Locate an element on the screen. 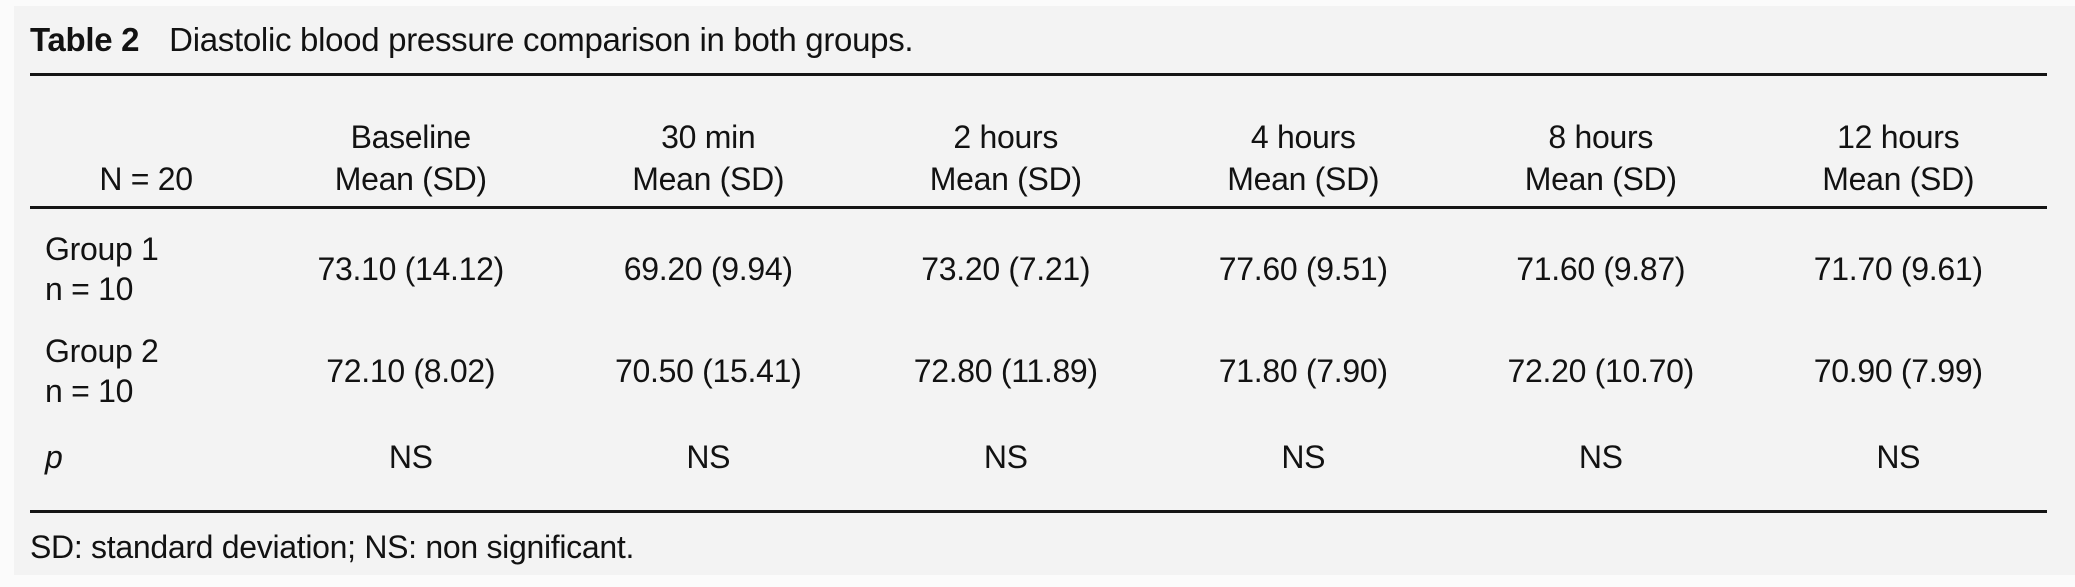  cell-p-12hours: NS is located at coordinates (1898, 457).